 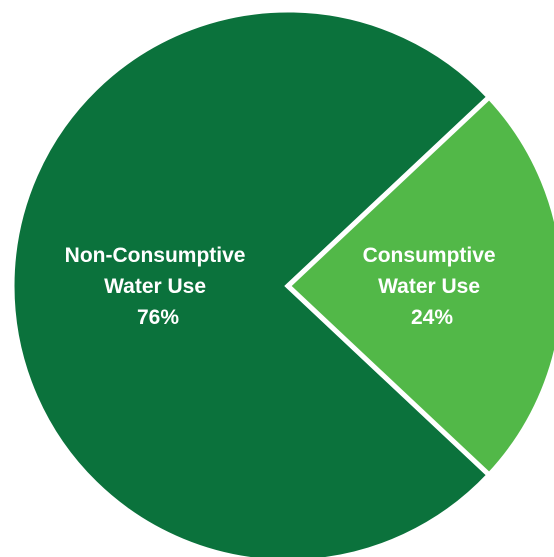 What do you see at coordinates (432, 317) in the screenshot?
I see `slice-value-consumptive: 24%` at bounding box center [432, 317].